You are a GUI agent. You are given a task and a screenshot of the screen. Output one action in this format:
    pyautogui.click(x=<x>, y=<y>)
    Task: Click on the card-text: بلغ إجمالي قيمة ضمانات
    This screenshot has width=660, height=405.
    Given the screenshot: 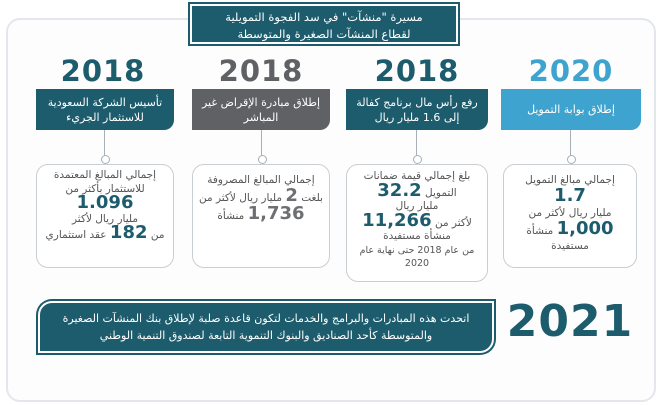 What is the action you would take?
    pyautogui.click(x=417, y=176)
    